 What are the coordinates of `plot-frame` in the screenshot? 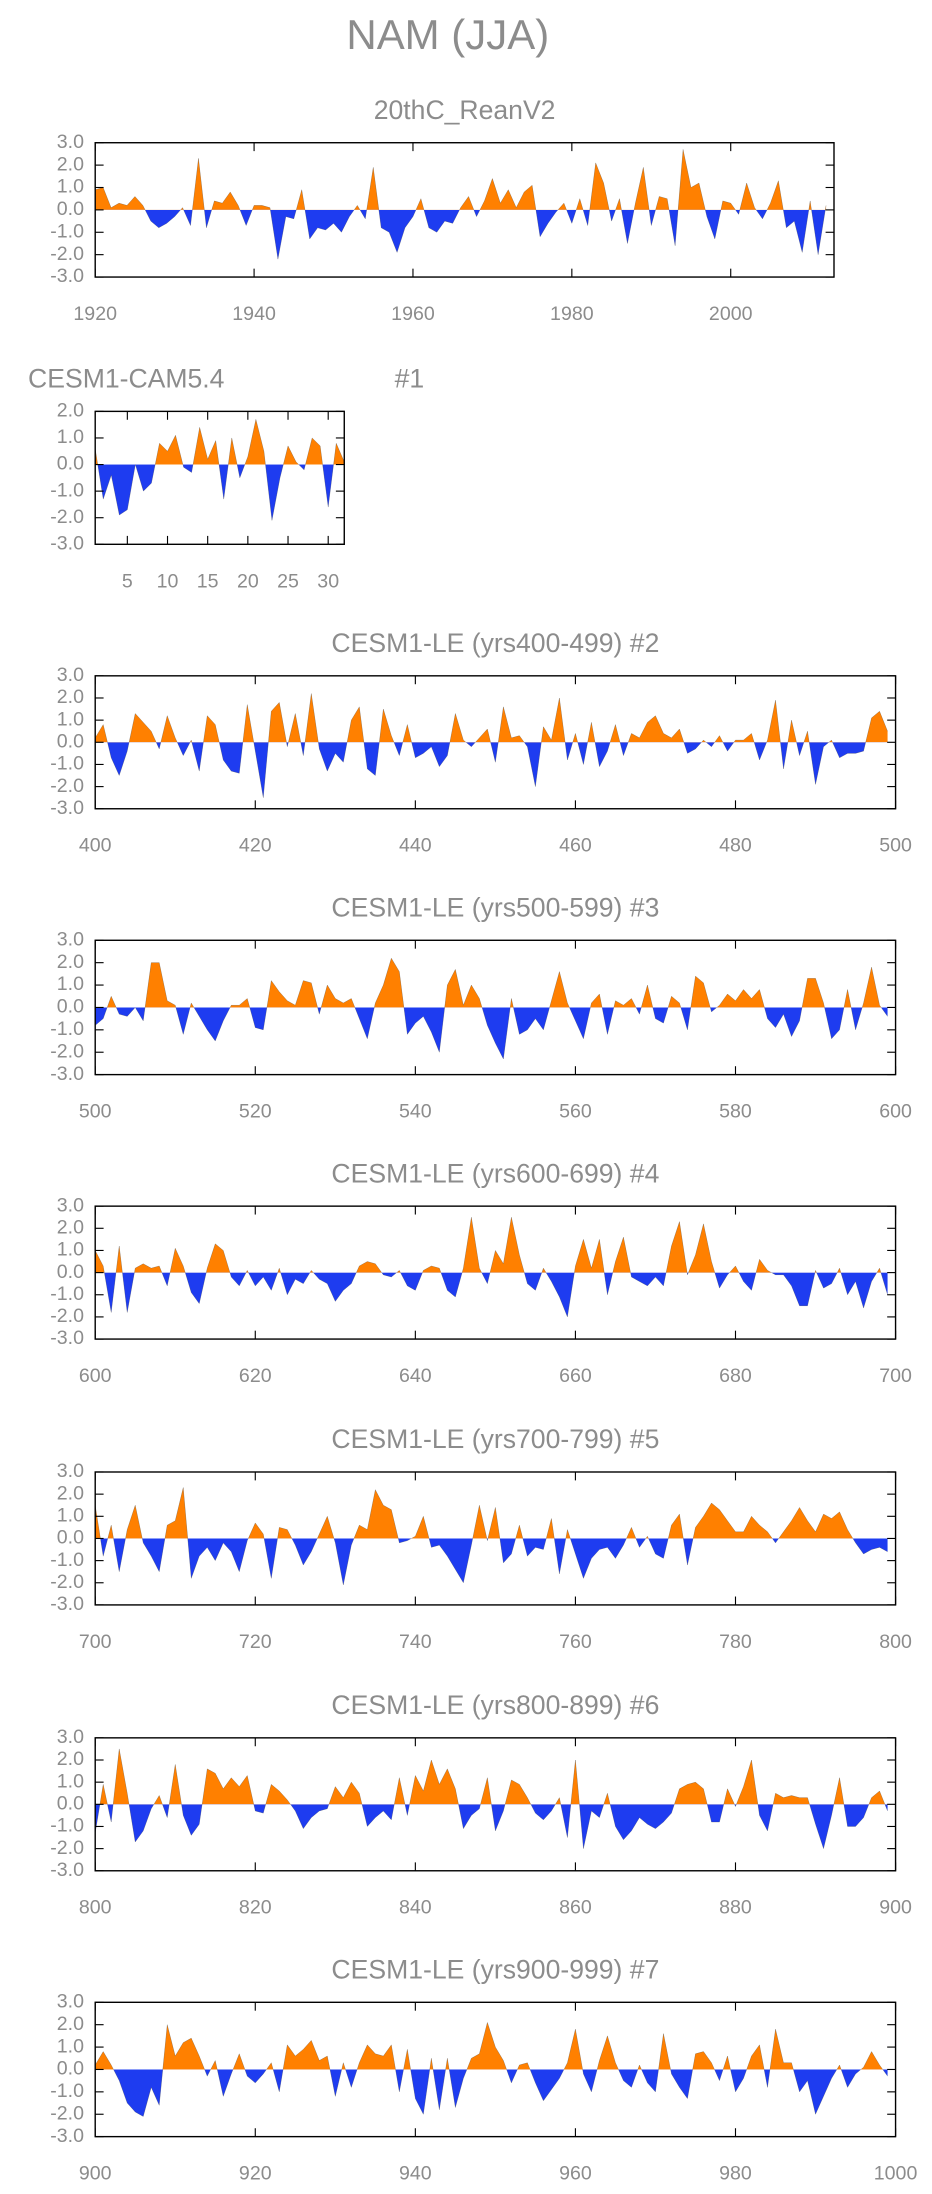 It's located at (219, 478).